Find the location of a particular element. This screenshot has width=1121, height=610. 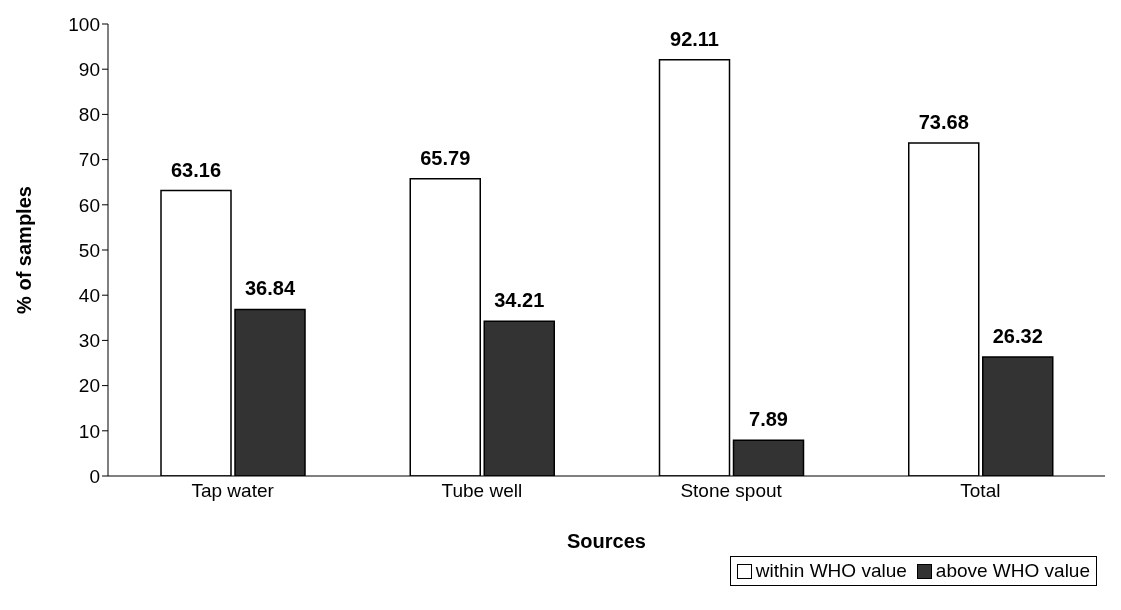

y-tick-label: 10 is located at coordinates (89, 431).